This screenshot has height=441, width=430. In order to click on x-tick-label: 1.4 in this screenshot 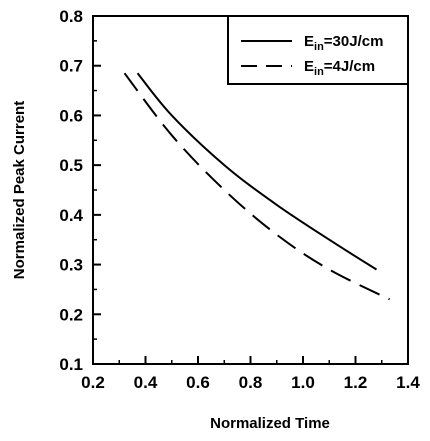, I will do `click(408, 382)`.